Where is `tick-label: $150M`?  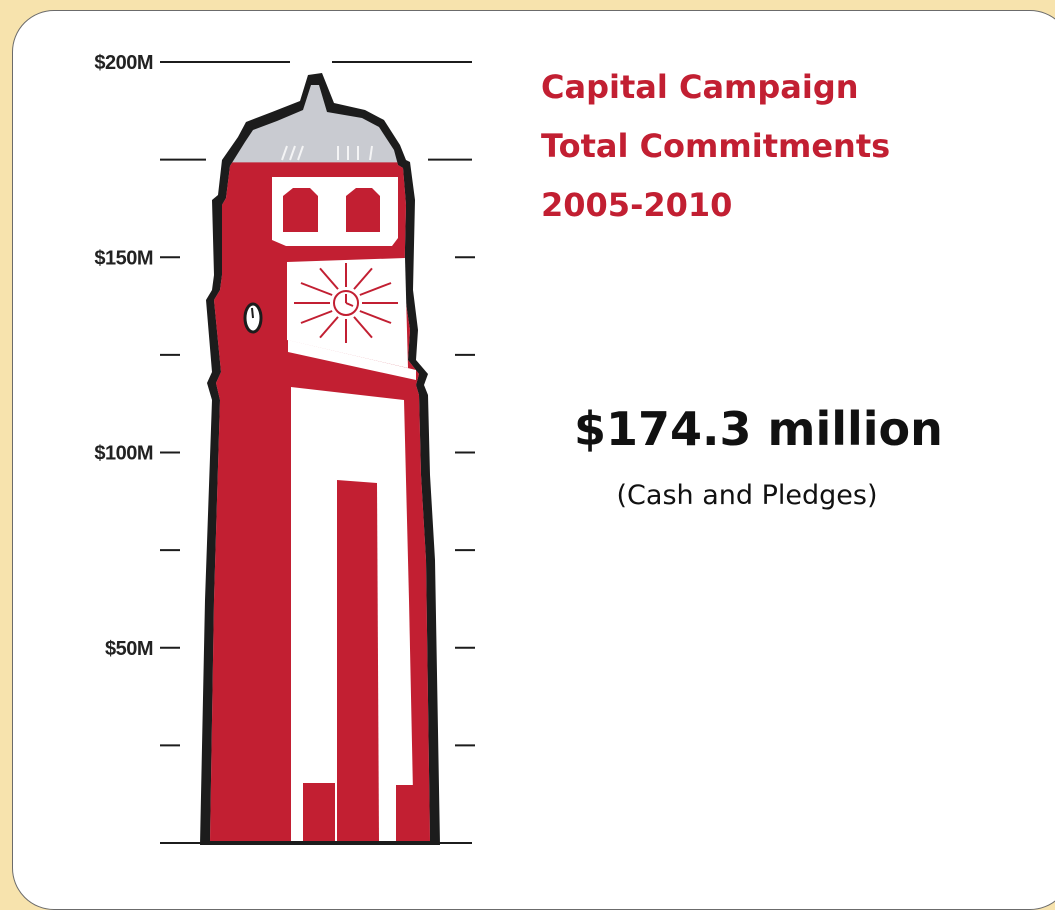
tick-label: $150M is located at coordinates (123, 258).